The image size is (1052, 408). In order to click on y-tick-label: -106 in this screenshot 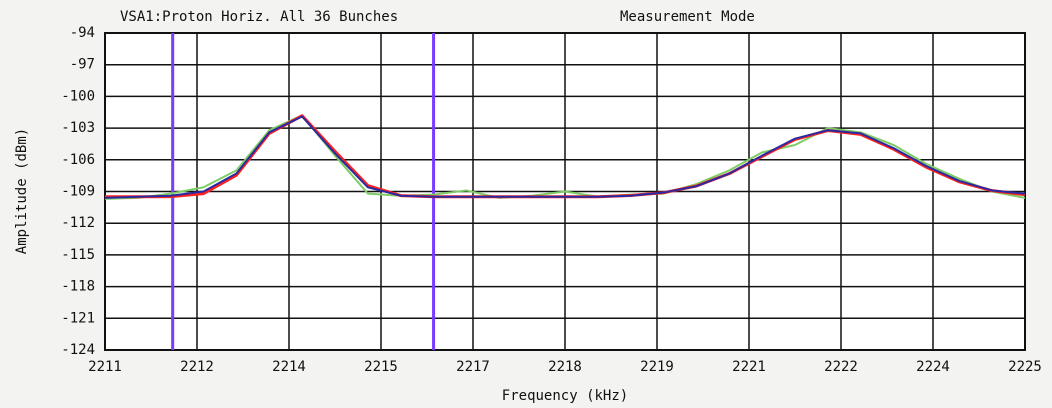, I will do `click(78, 160)`.